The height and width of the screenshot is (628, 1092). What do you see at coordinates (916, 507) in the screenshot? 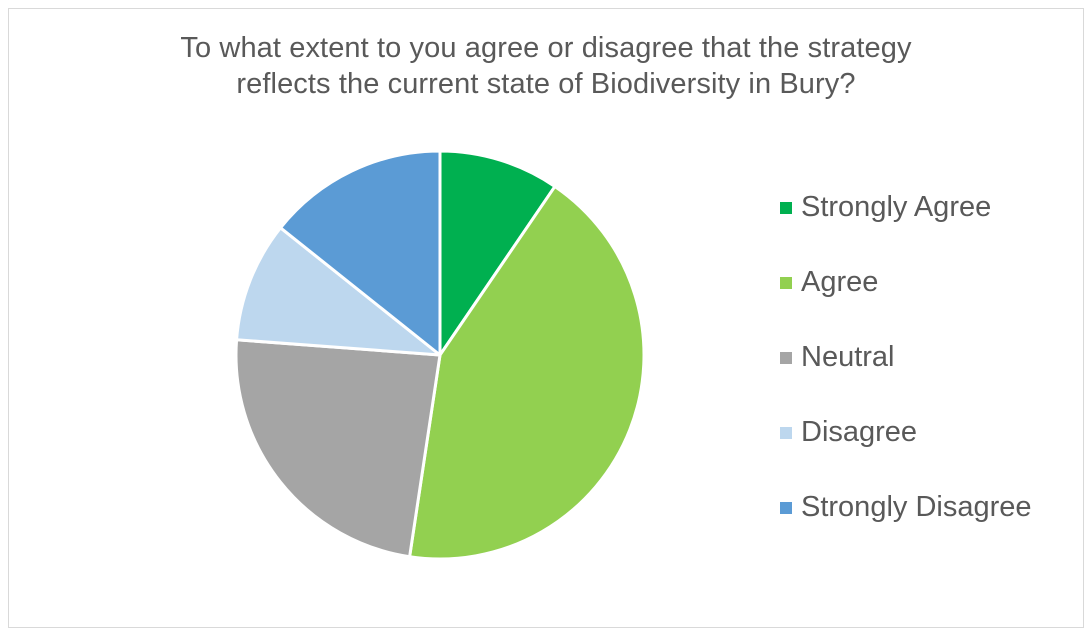
I see `legend-label-strongly-disagree: Strongly Disagree` at bounding box center [916, 507].